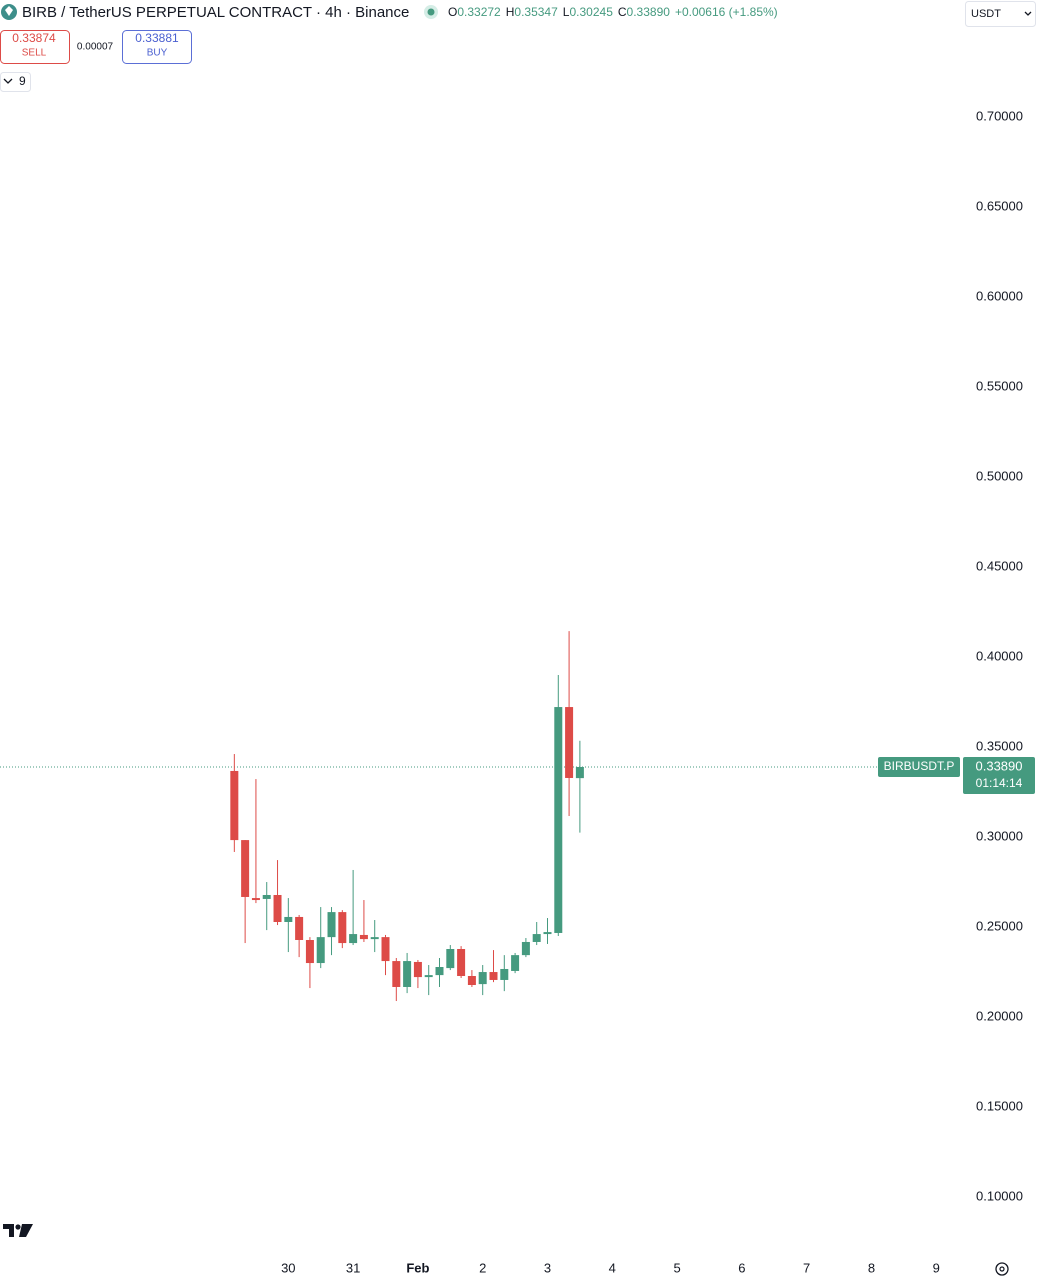 The width and height of the screenshot is (1037, 1280). Describe the element at coordinates (999, 115) in the screenshot. I see `y-tick-label: 0.70000` at that location.